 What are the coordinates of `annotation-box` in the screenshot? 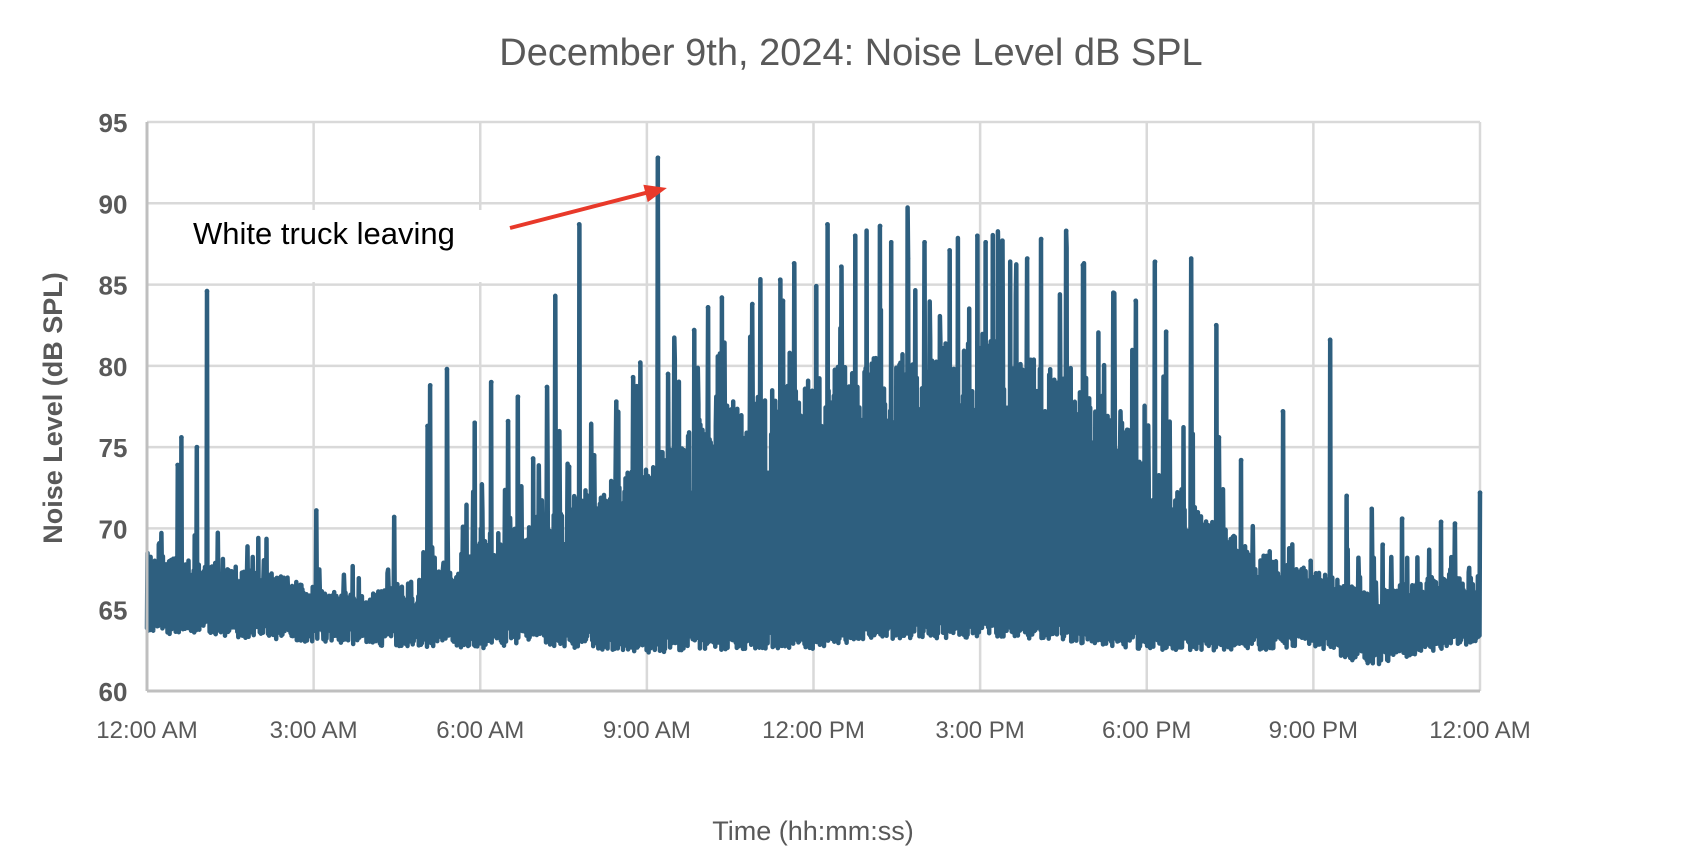 It's located at (340, 246).